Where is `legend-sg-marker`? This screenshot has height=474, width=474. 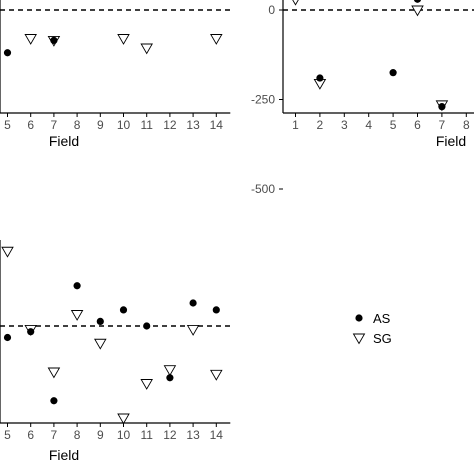 legend-sg-marker is located at coordinates (359, 339).